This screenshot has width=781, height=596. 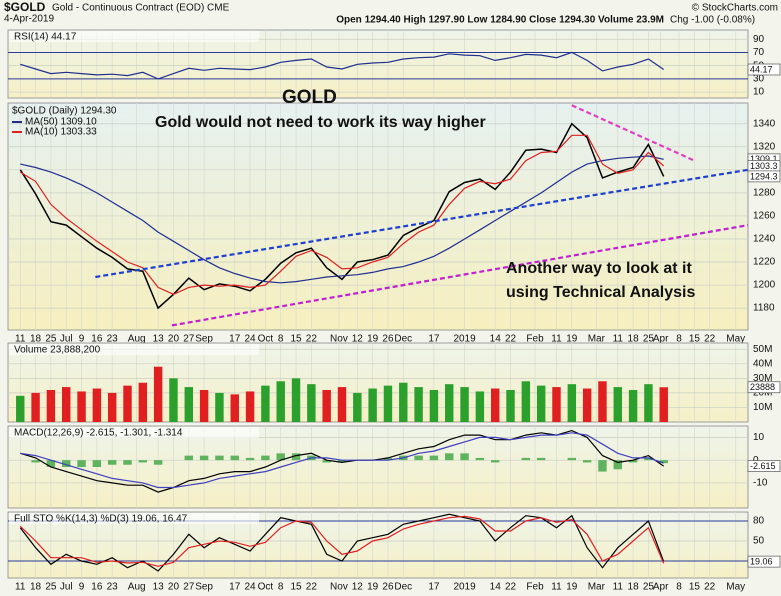 What do you see at coordinates (599, 268) in the screenshot?
I see `annotation-note: Another way to look at it` at bounding box center [599, 268].